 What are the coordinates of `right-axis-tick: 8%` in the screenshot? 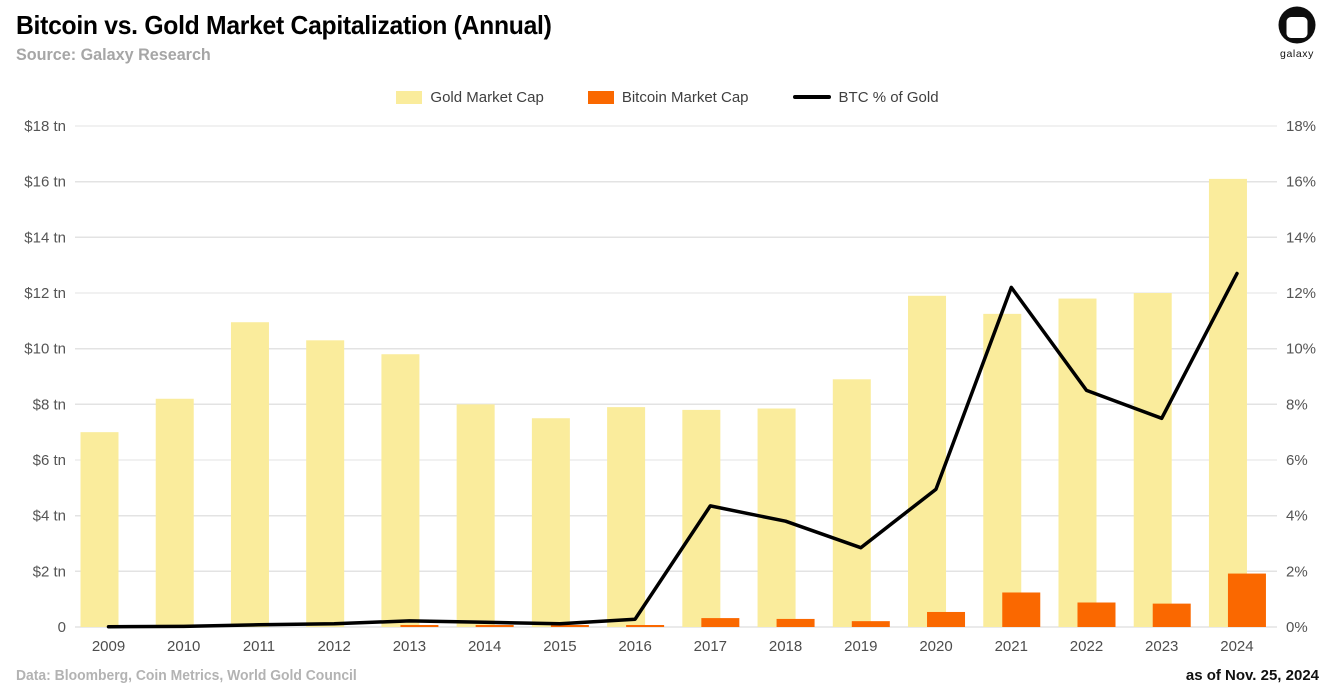 It's located at (1297, 404).